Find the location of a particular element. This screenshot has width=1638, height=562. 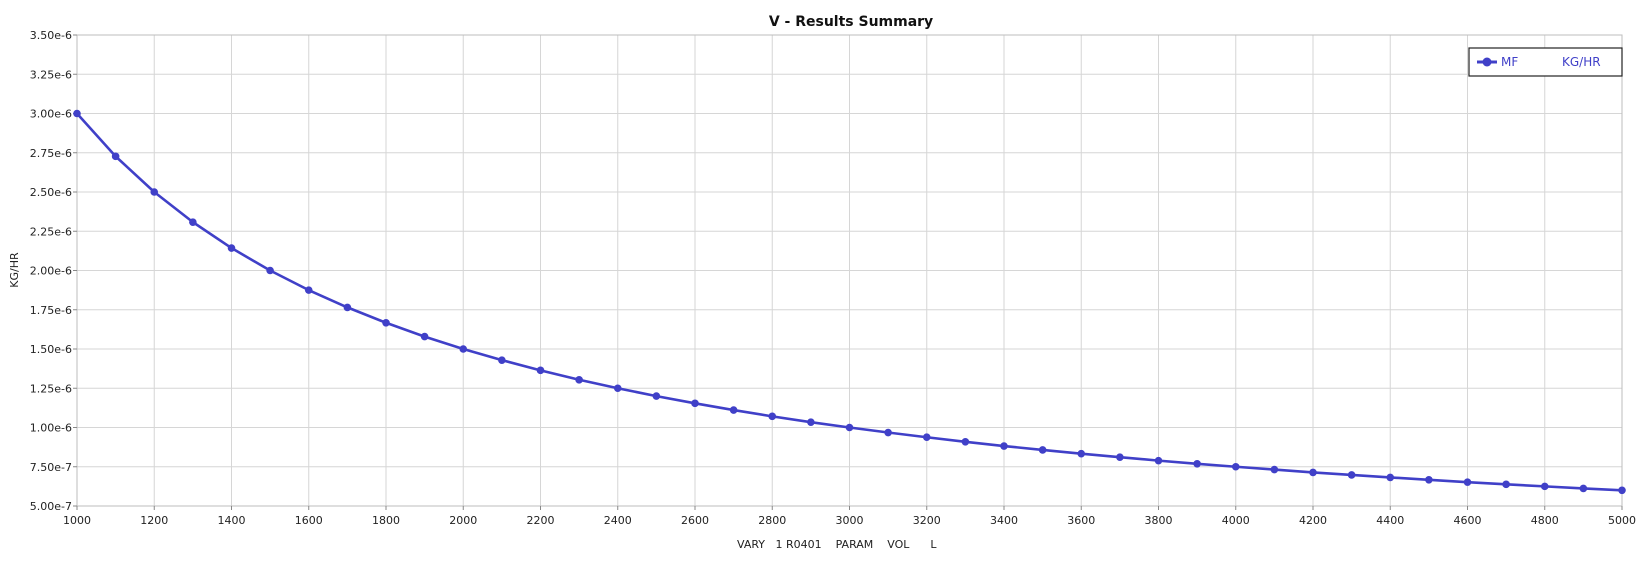

y-tick-label: 2.25e-6 is located at coordinates (51, 231).